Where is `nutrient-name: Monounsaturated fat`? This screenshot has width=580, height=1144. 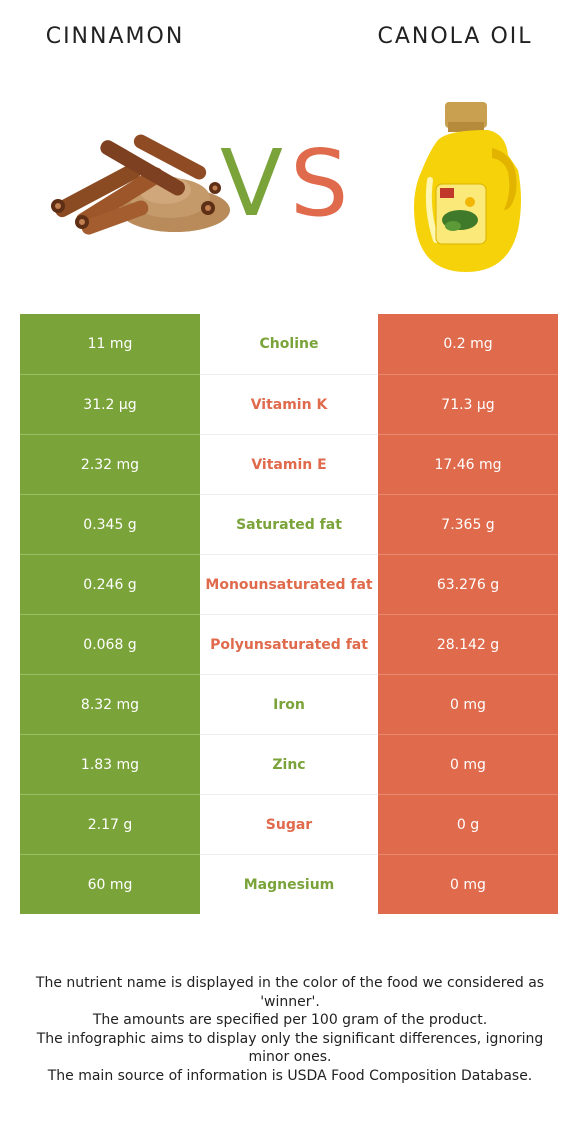
nutrient-name: Monounsaturated fat is located at coordinates (289, 584).